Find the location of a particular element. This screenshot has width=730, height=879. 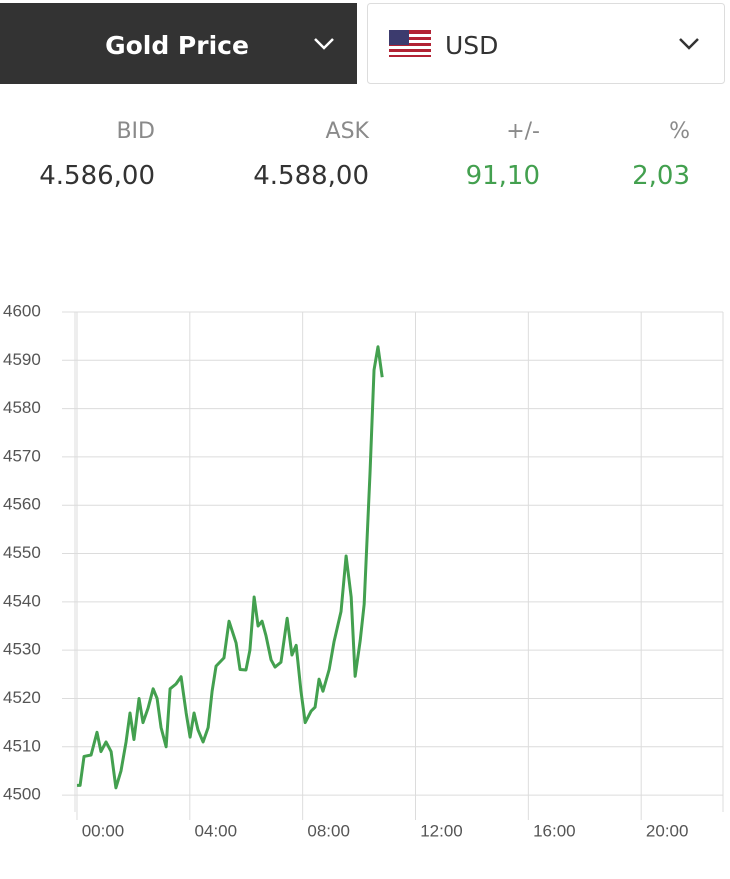

y-tick-label: 4580 is located at coordinates (22, 407).